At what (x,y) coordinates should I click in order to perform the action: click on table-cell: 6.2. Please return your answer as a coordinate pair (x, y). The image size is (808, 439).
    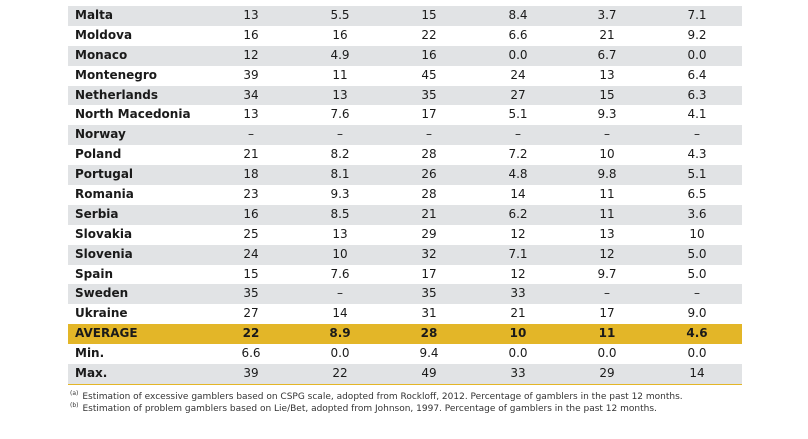
    Looking at the image, I should click on (518, 213).